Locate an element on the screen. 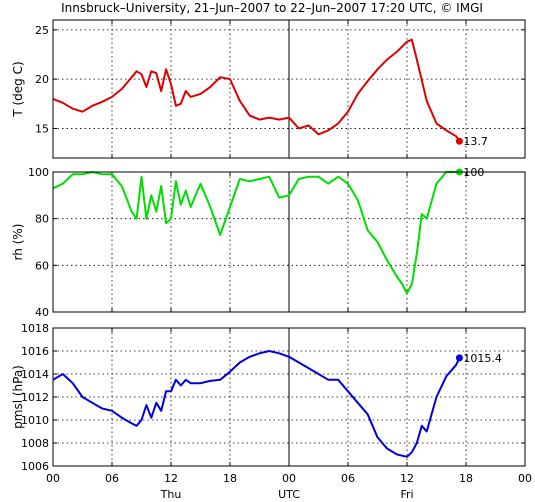  x-day-label: Fri is located at coordinates (406, 494).